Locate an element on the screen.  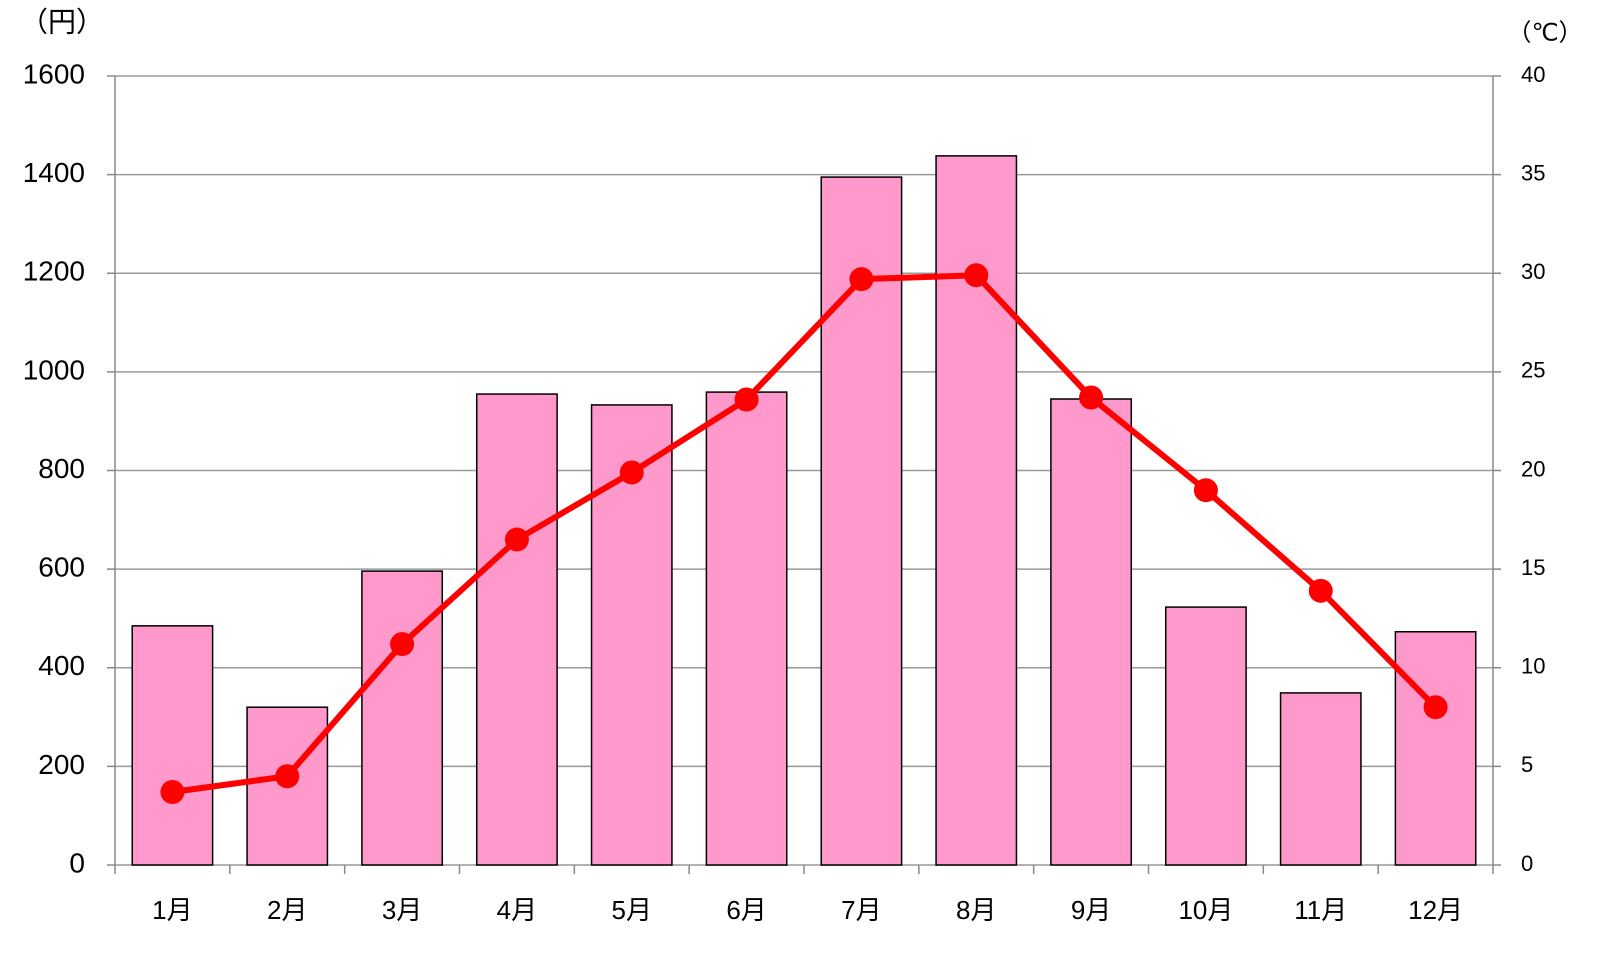
x-tick-label: 3月 is located at coordinates (402, 910).